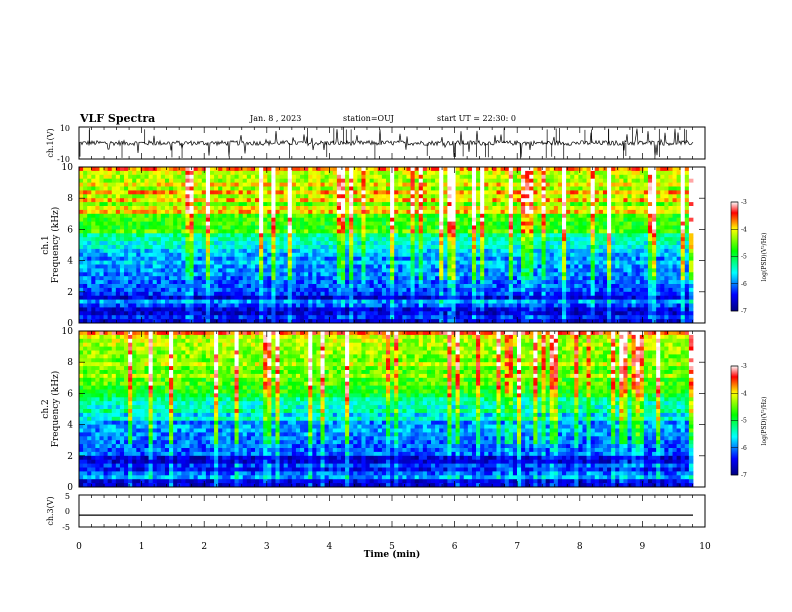 The height and width of the screenshot is (612, 792). I want to click on ch1-waveform-panel: 10 -10 ch.1(V), so click(376, 144).